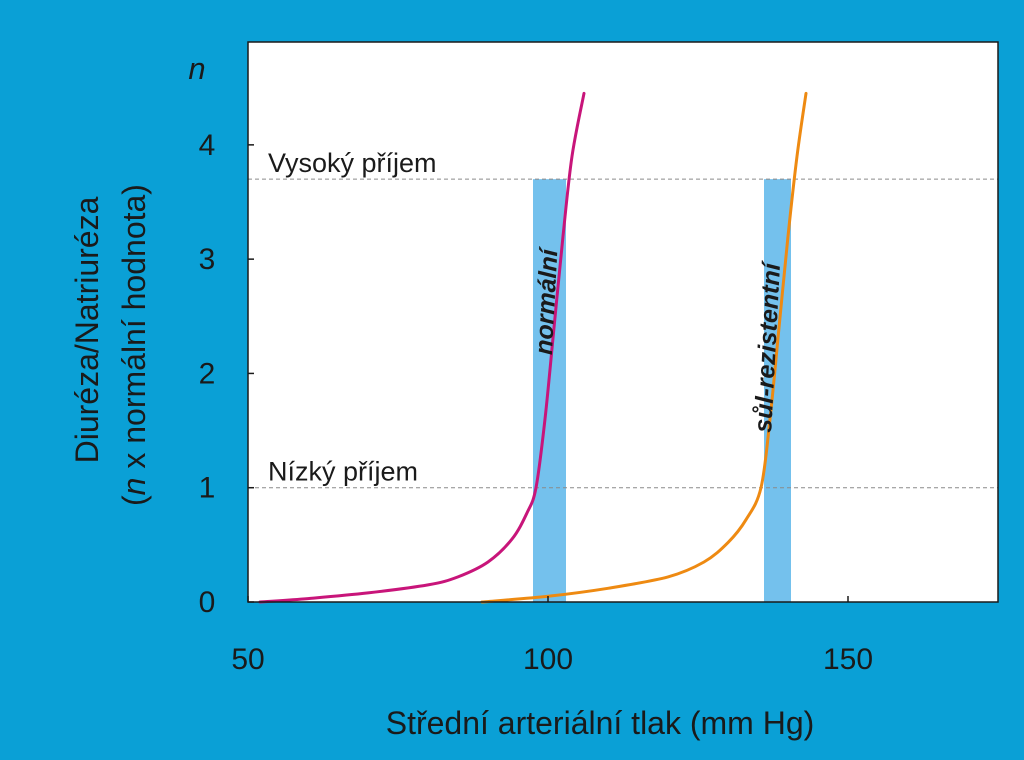 The width and height of the screenshot is (1024, 760). Describe the element at coordinates (134, 487) in the screenshot. I see `y-axis-title-n: n` at that location.